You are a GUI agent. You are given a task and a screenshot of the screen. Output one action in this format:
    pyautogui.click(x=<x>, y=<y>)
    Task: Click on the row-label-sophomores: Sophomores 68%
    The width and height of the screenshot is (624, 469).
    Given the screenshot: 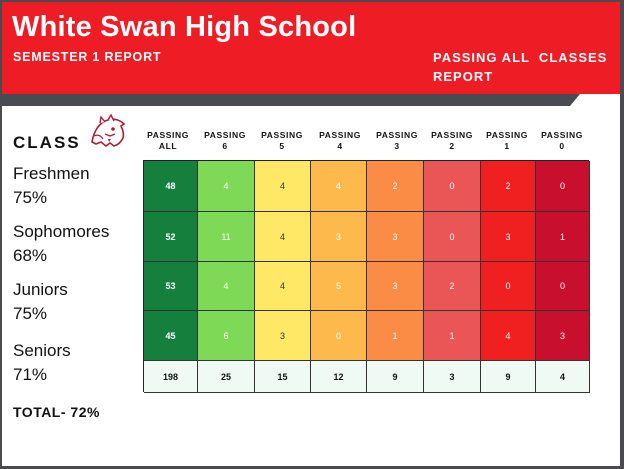 What is the action you would take?
    pyautogui.click(x=61, y=244)
    